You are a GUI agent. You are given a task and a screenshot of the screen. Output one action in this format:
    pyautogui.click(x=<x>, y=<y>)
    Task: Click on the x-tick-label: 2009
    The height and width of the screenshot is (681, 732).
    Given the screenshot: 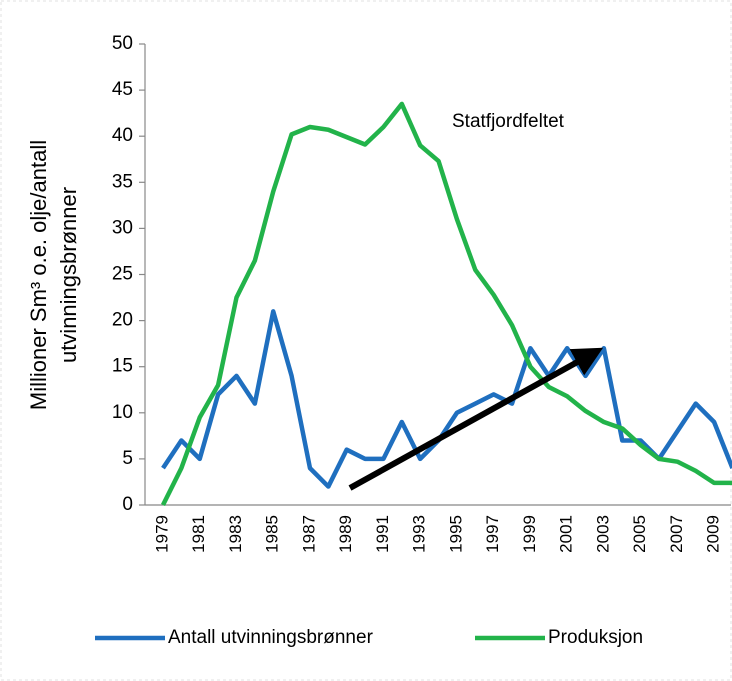 What is the action you would take?
    pyautogui.click(x=713, y=534)
    